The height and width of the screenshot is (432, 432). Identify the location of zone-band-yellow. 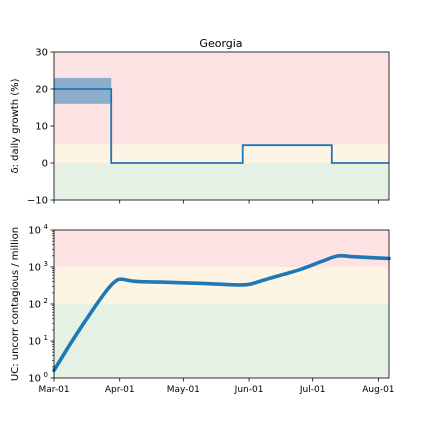
(221, 153).